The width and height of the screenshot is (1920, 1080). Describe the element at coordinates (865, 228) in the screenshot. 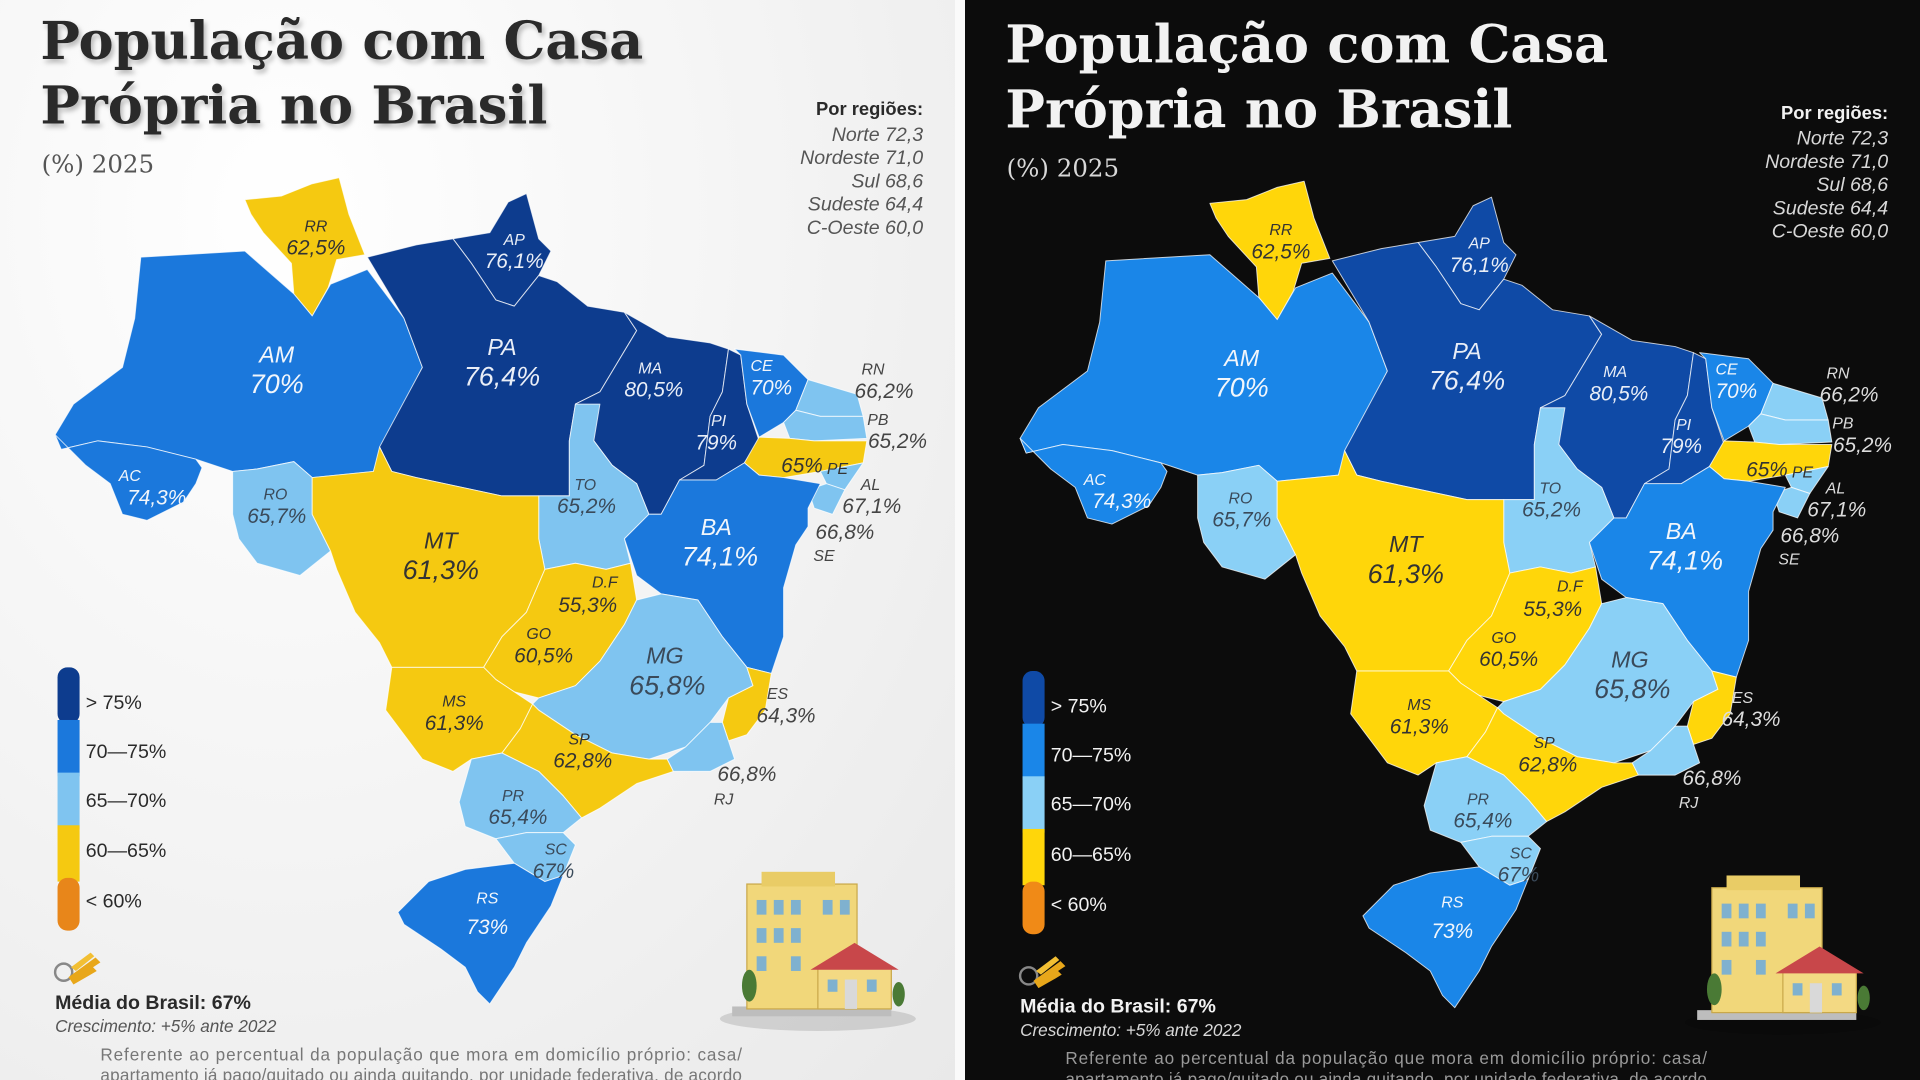

I see `region-centro-oeste: C-Oeste 60,0` at that location.